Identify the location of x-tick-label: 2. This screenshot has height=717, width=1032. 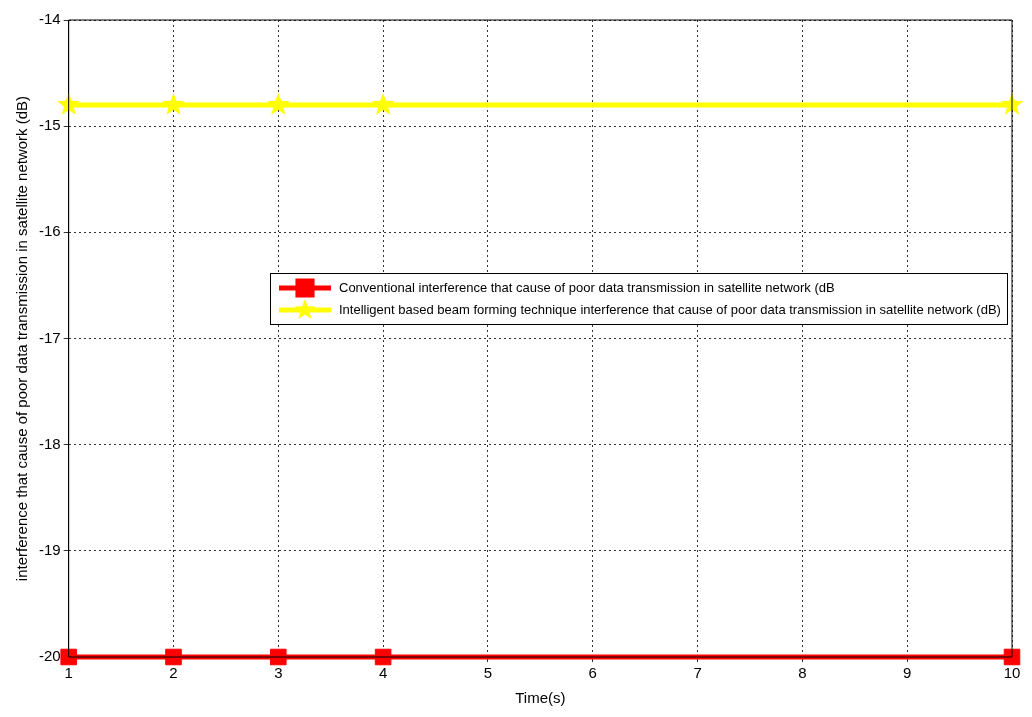
(173, 673).